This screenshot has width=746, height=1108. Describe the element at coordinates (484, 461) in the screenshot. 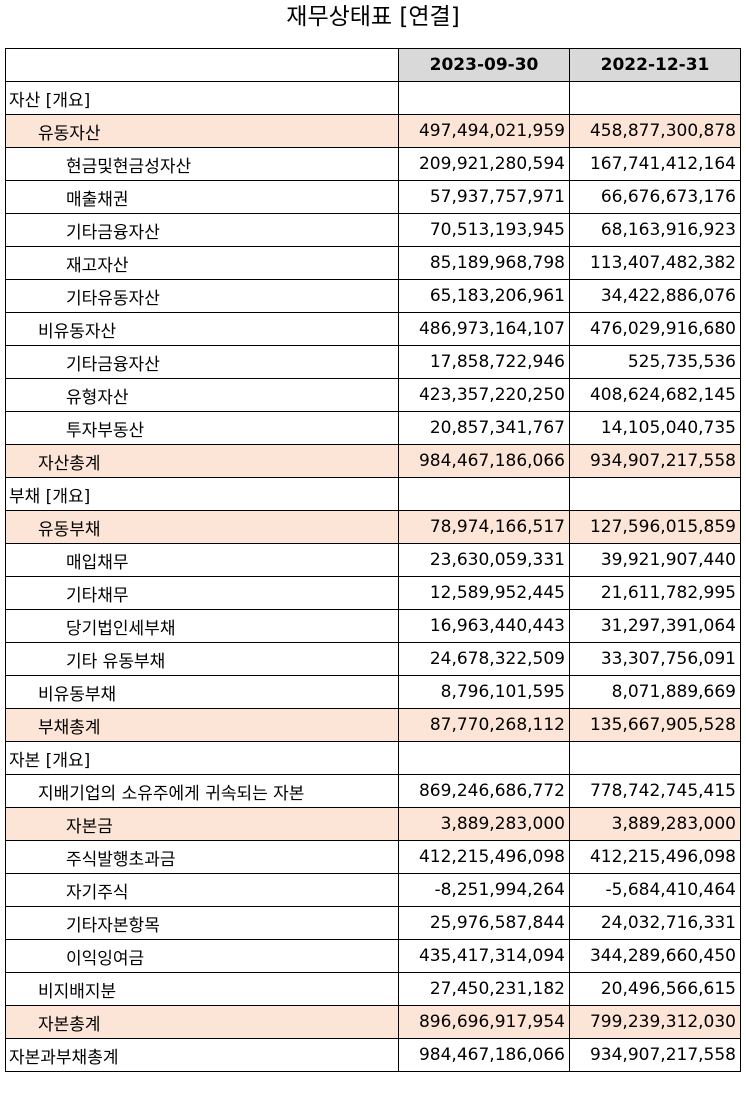

I see `value-current: 984,467,186,066` at that location.